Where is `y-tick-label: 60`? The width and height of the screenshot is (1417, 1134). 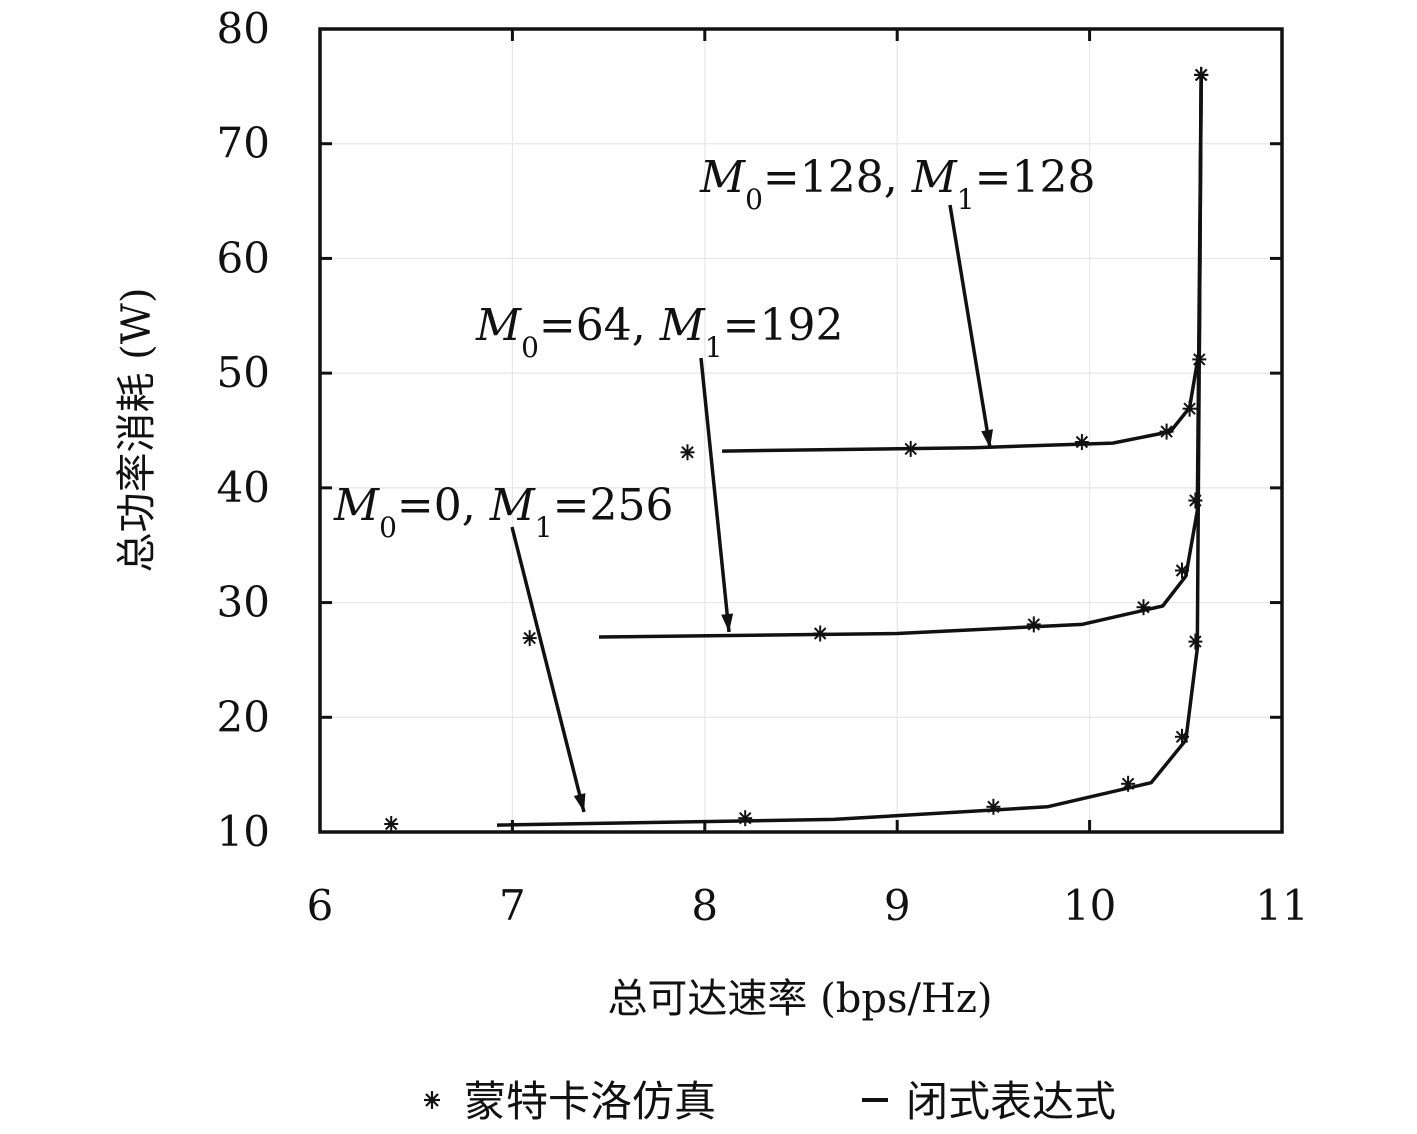
y-tick-label: 60 is located at coordinates (243, 257).